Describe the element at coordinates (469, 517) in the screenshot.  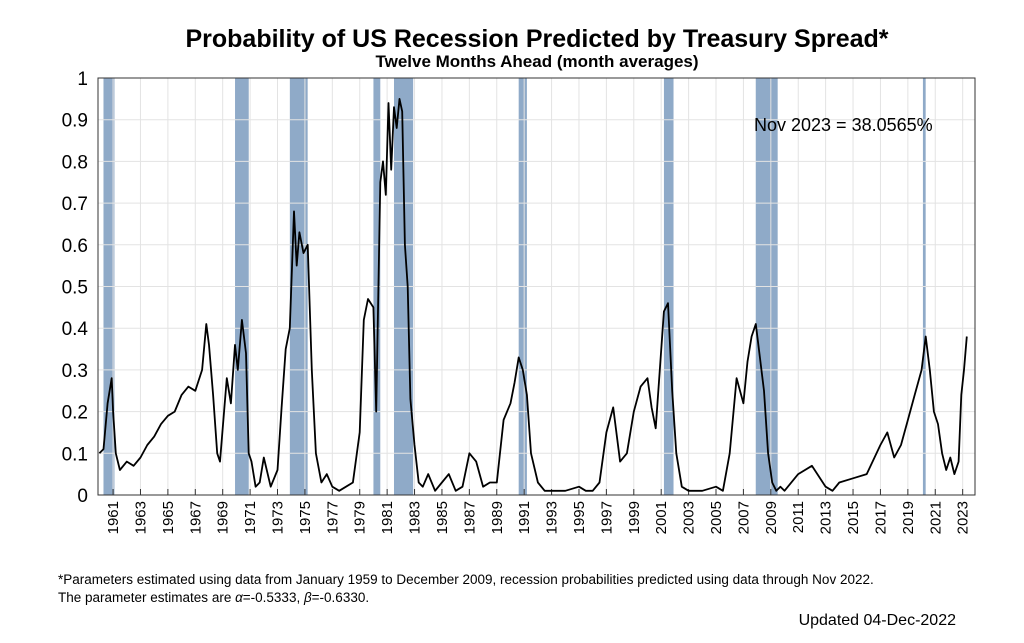
I see `x-tick-label: 1987` at that location.